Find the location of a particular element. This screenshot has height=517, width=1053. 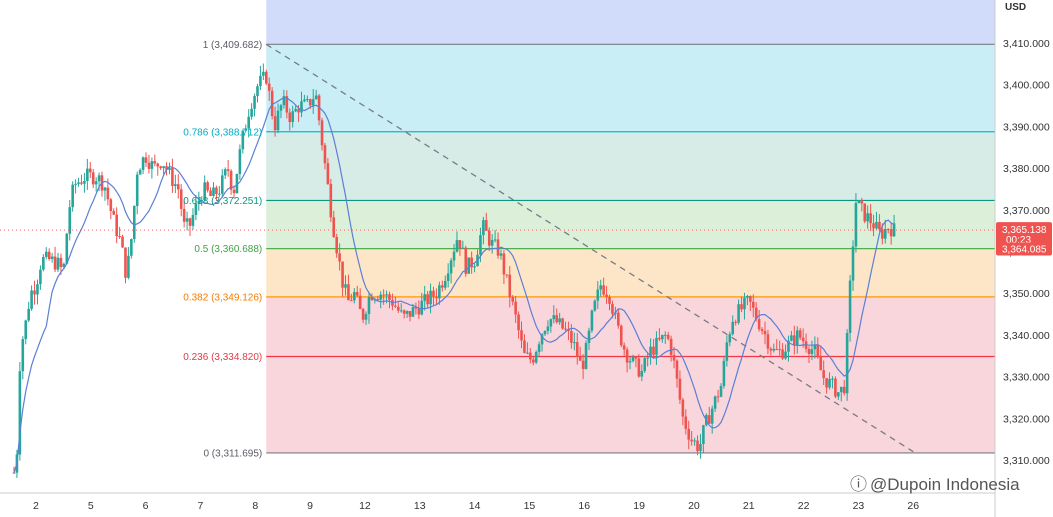

x-tick-label: 9 is located at coordinates (310, 506).